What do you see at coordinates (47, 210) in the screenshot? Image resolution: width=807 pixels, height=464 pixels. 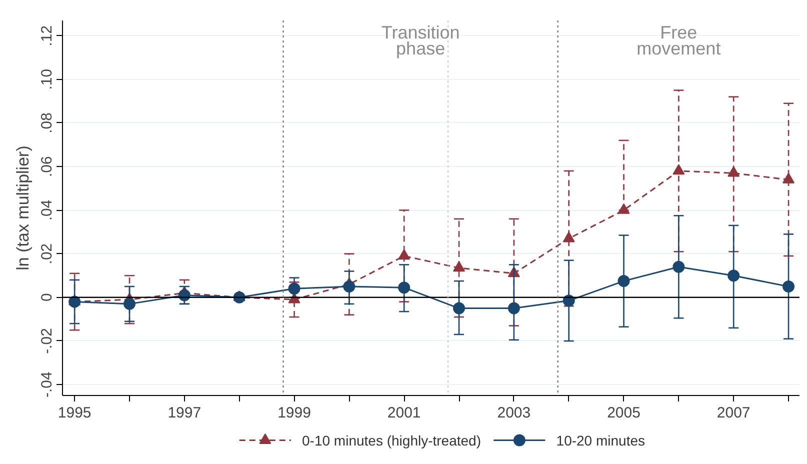 I see `y-tick-label: .04` at bounding box center [47, 210].